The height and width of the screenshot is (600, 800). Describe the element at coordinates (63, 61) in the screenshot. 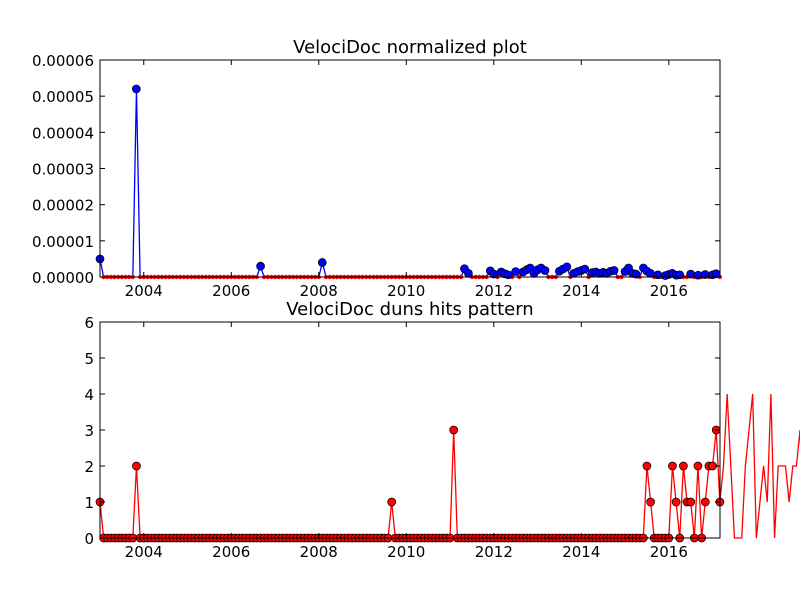

I see `normalized-plot-y-tick-label: 0.00006` at that location.